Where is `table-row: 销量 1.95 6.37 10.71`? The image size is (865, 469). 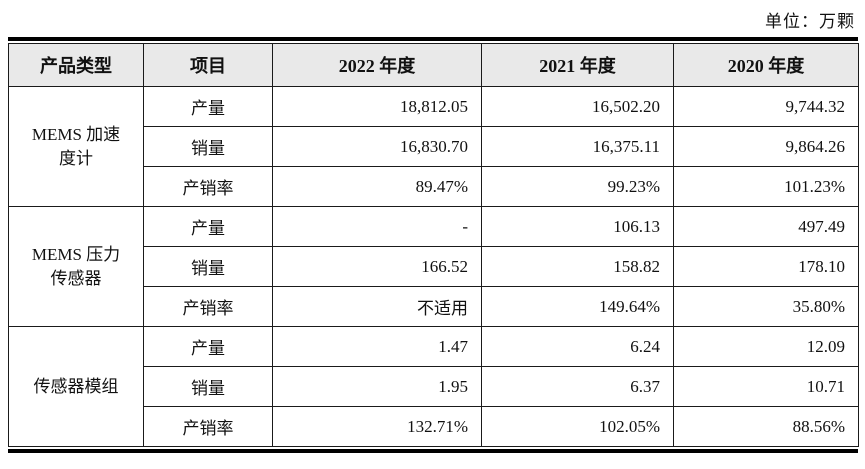
table-row: 销量 1.95 6.37 10.71 is located at coordinates (434, 386).